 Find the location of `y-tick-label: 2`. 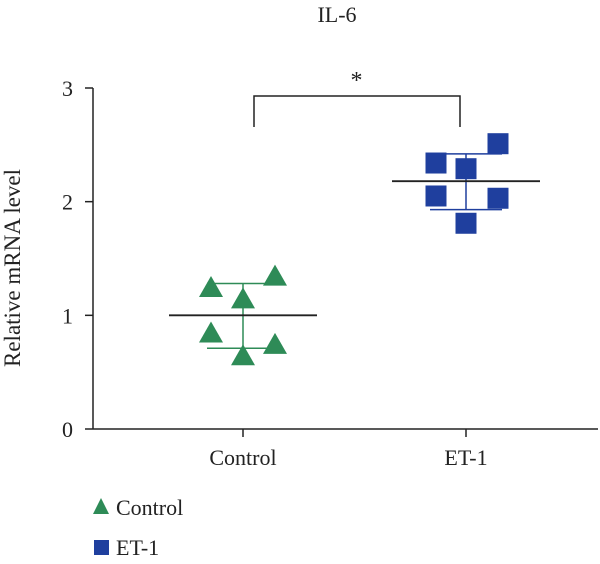

y-tick-label: 2 is located at coordinates (67, 202).